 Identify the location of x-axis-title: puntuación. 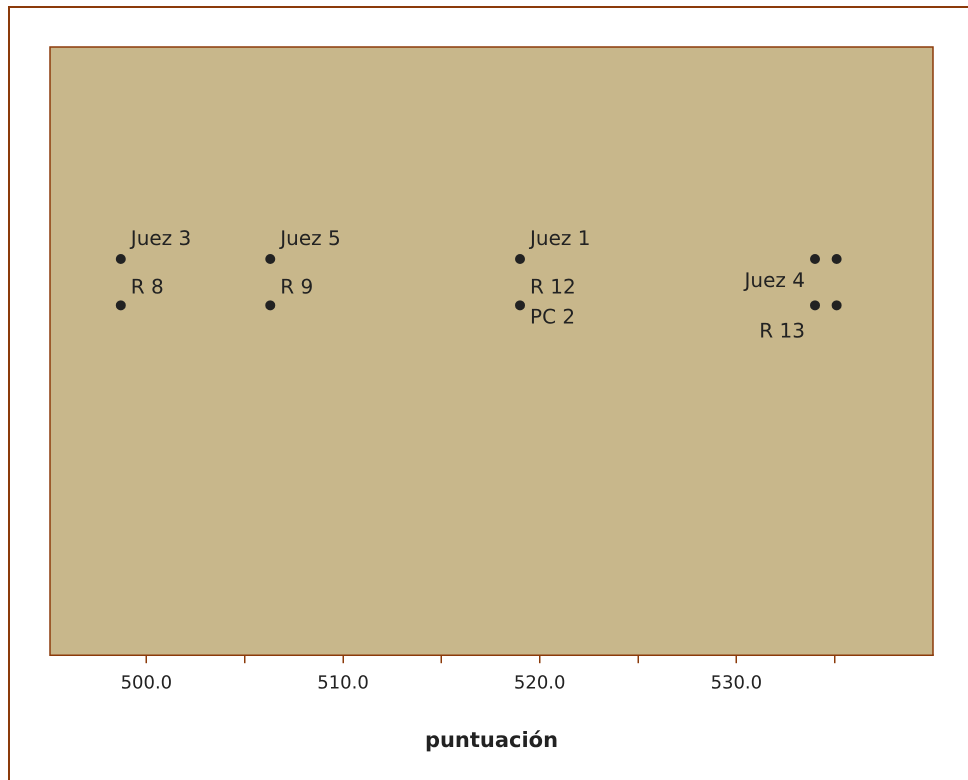
(491, 740).